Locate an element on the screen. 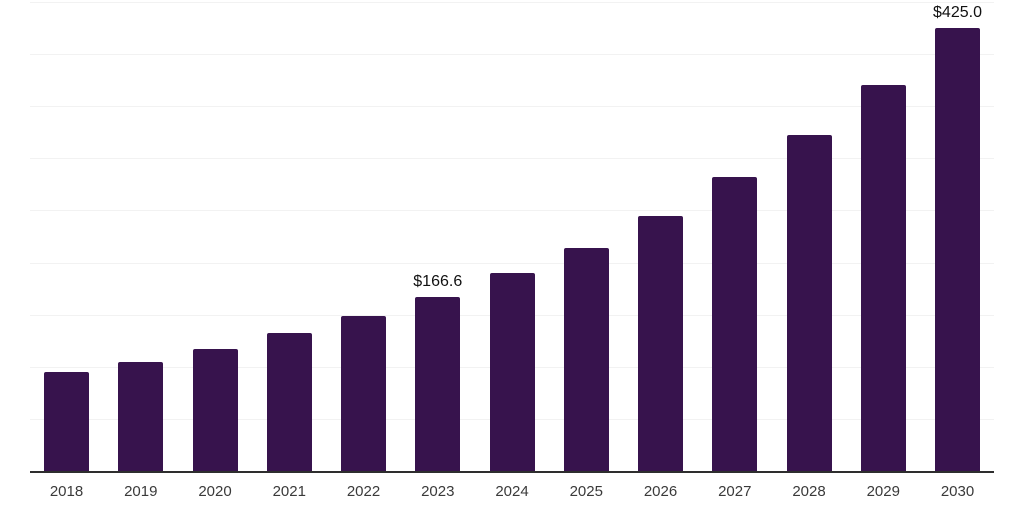 This screenshot has height=512, width=1024. bar-2027 is located at coordinates (735, 324).